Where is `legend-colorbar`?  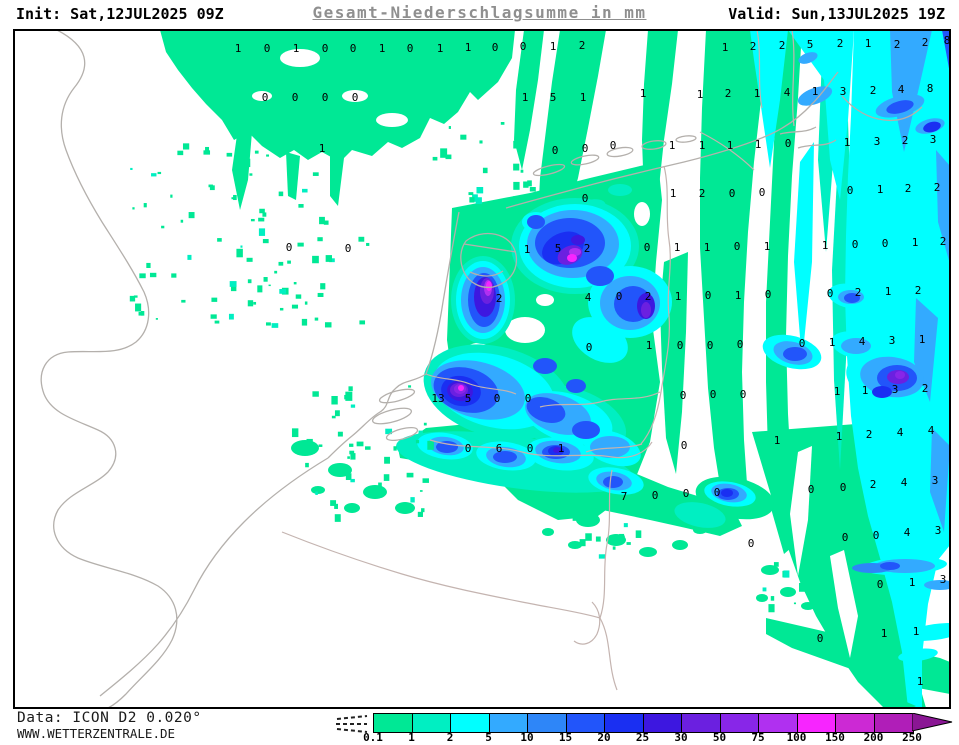
legend-colorbar is located at coordinates (643, 723).